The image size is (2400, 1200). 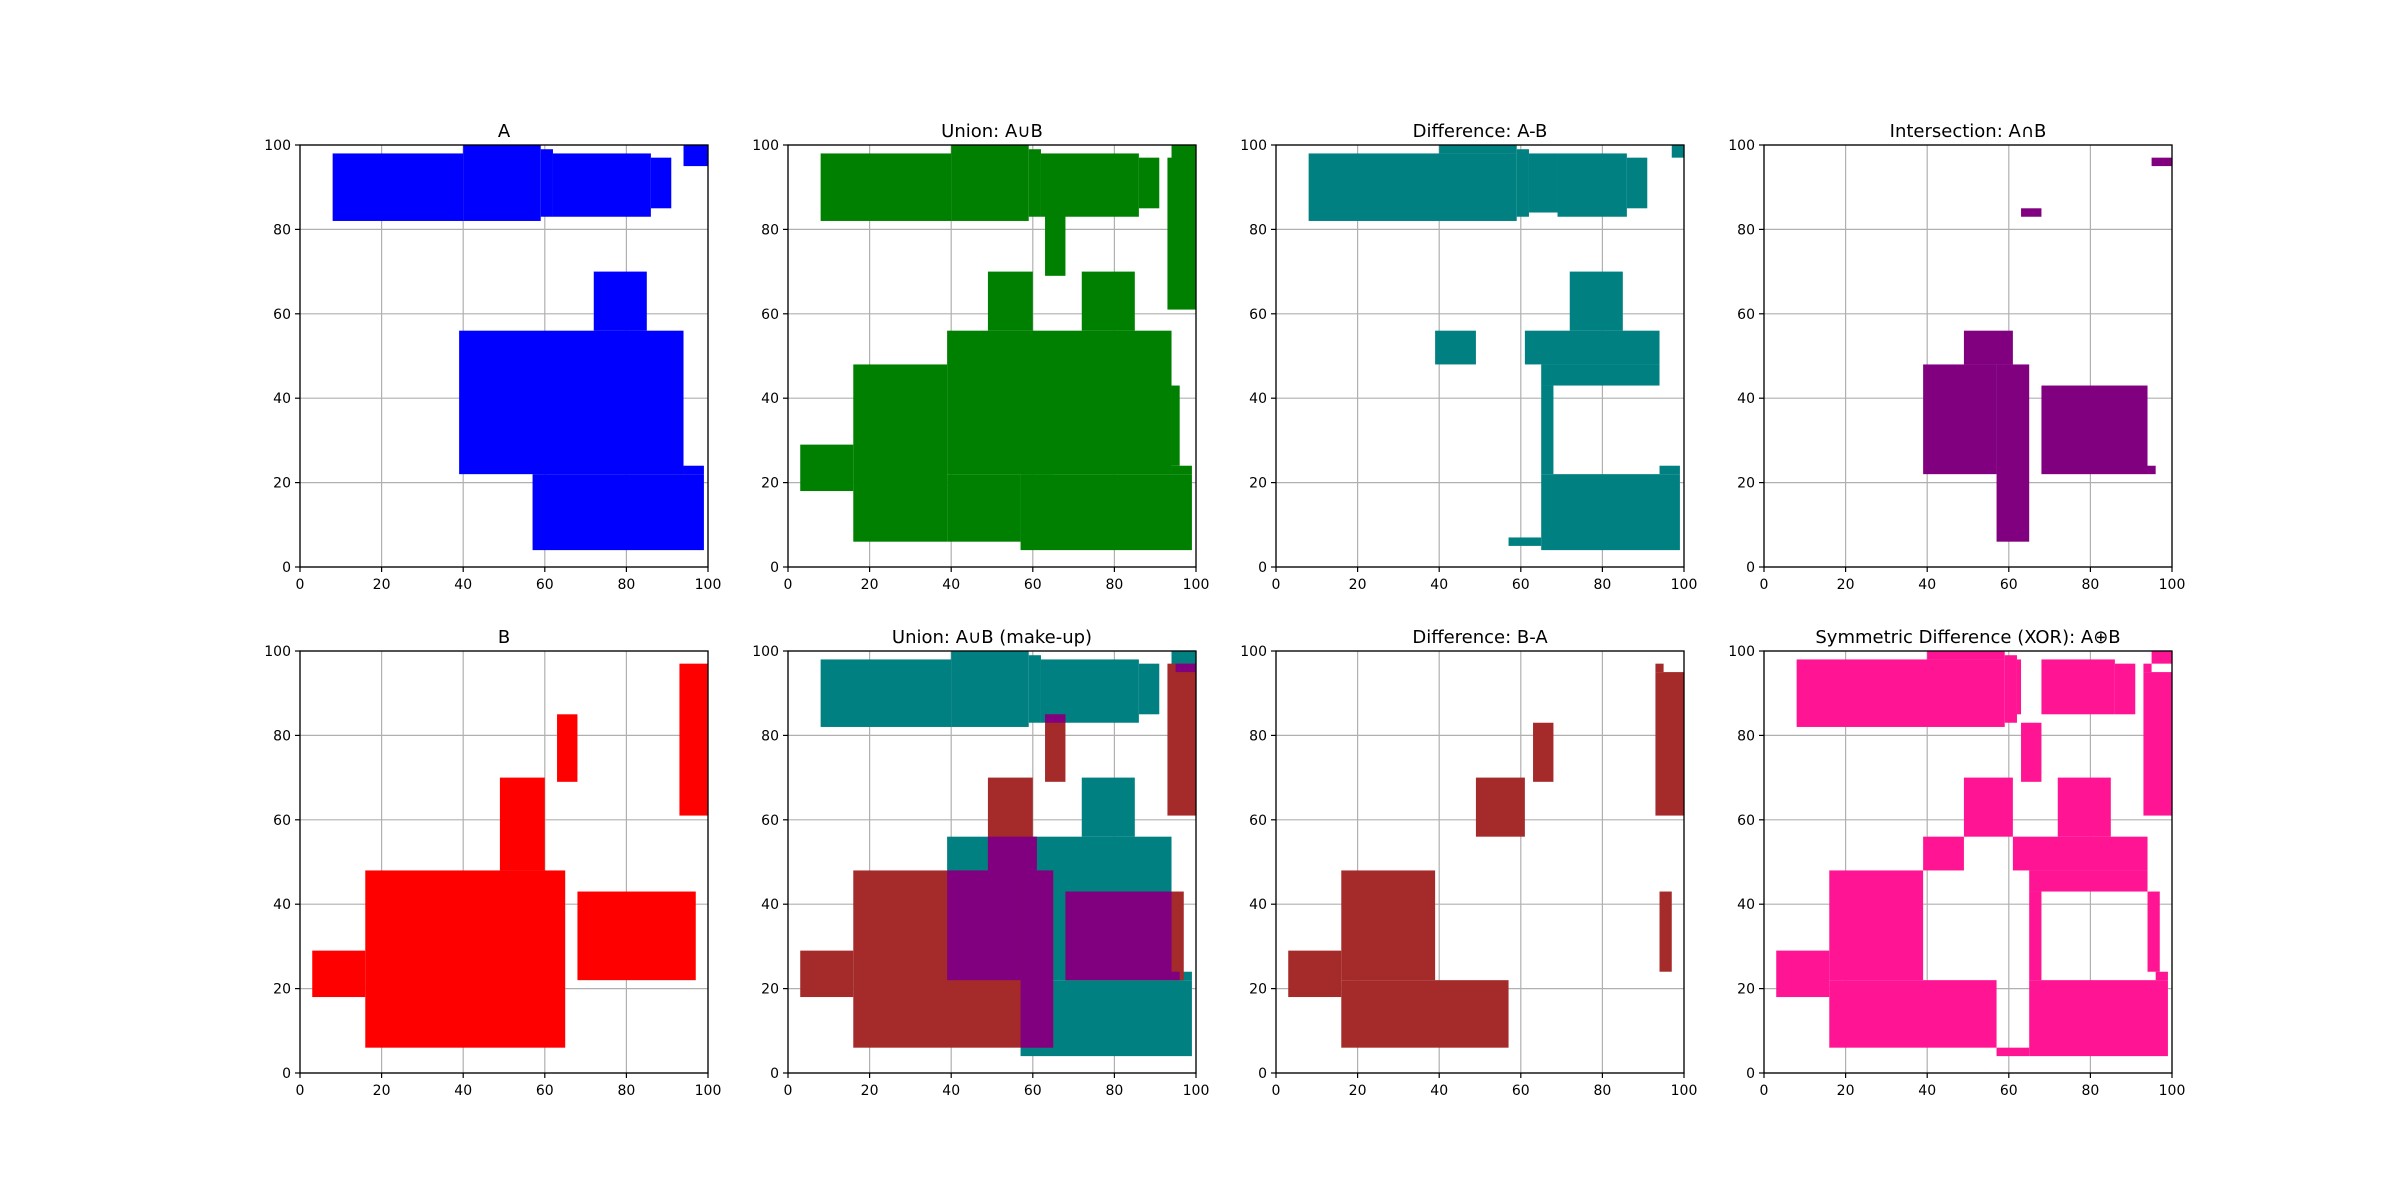 What do you see at coordinates (1480, 637) in the screenshot?
I see `subplot-title: Difference: B-A` at bounding box center [1480, 637].